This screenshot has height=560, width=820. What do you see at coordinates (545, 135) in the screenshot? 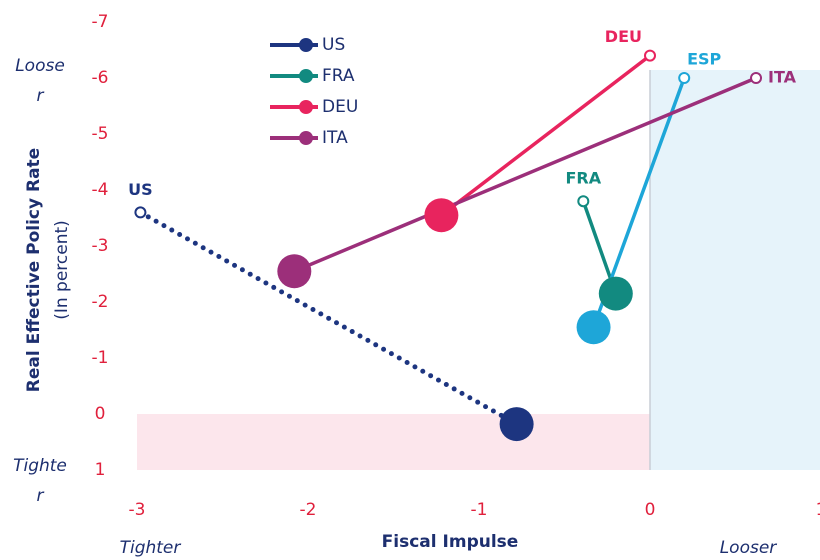
I see `series-line` at bounding box center [545, 135].